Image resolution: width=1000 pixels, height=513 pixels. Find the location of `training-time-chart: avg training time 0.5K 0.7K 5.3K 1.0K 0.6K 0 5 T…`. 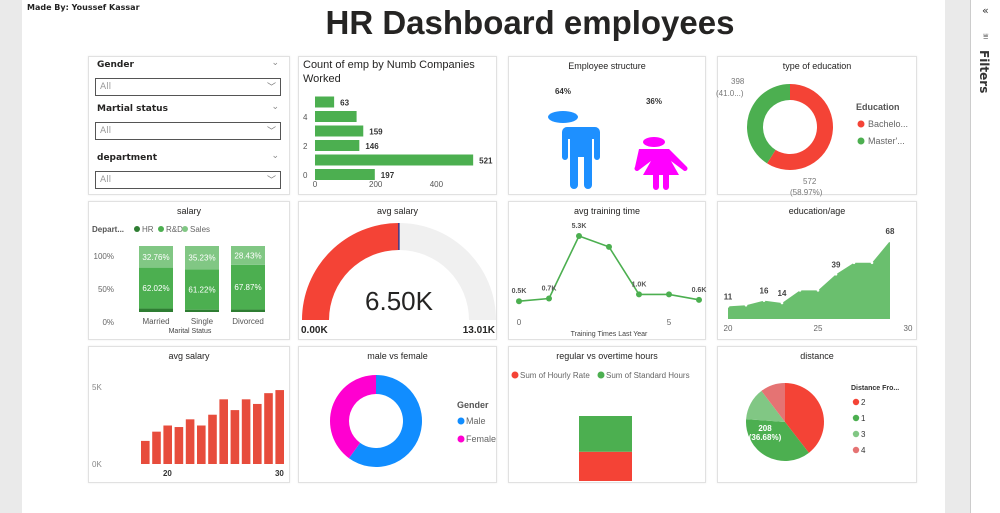

training-time-chart: avg training time 0.5K 0.7K 5.3K 1.0K 0.6K 0 5 T… is located at coordinates (607, 270).